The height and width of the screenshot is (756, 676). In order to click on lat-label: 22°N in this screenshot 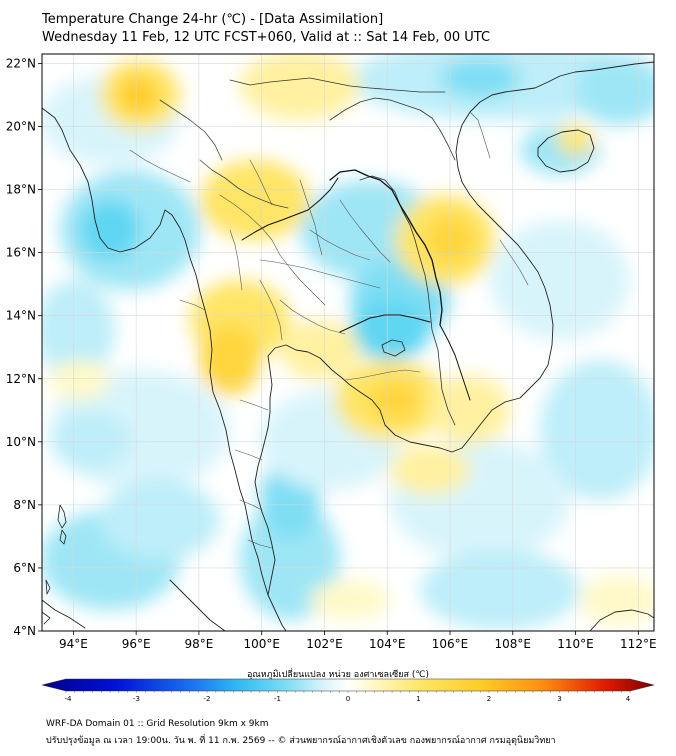, I will do `click(21, 63)`.